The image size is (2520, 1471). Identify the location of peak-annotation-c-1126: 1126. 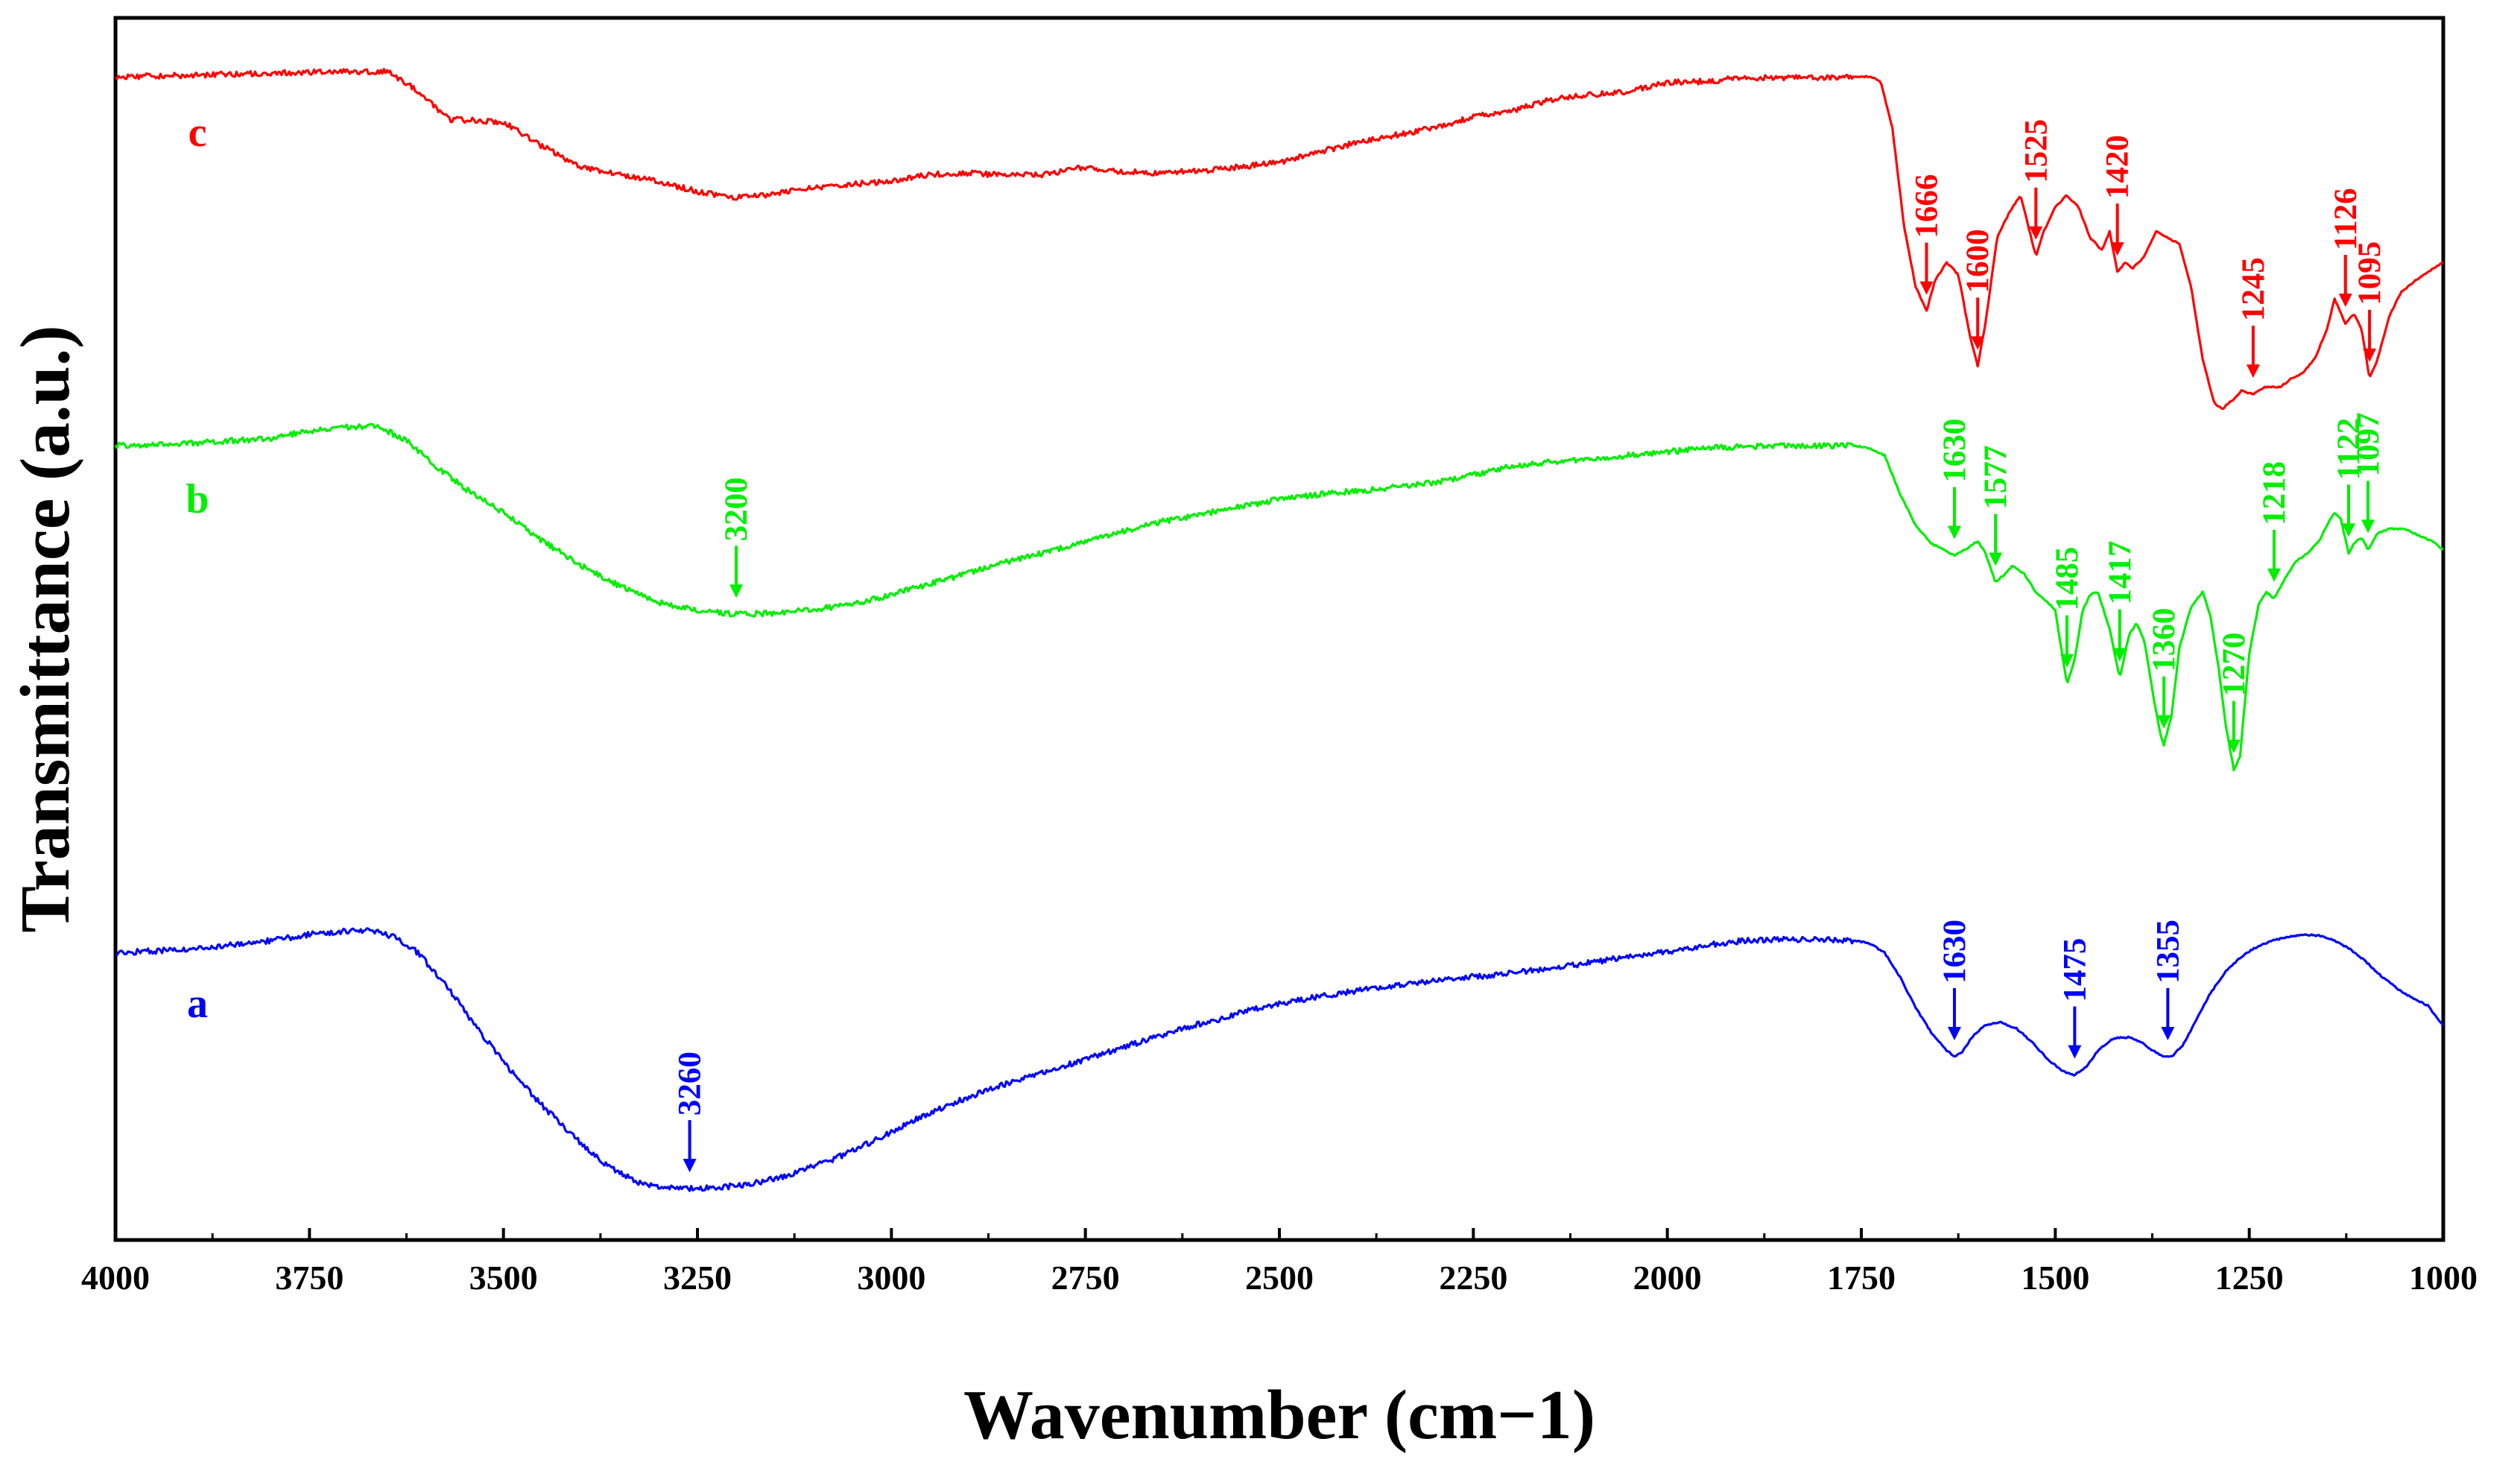
(2346, 247).